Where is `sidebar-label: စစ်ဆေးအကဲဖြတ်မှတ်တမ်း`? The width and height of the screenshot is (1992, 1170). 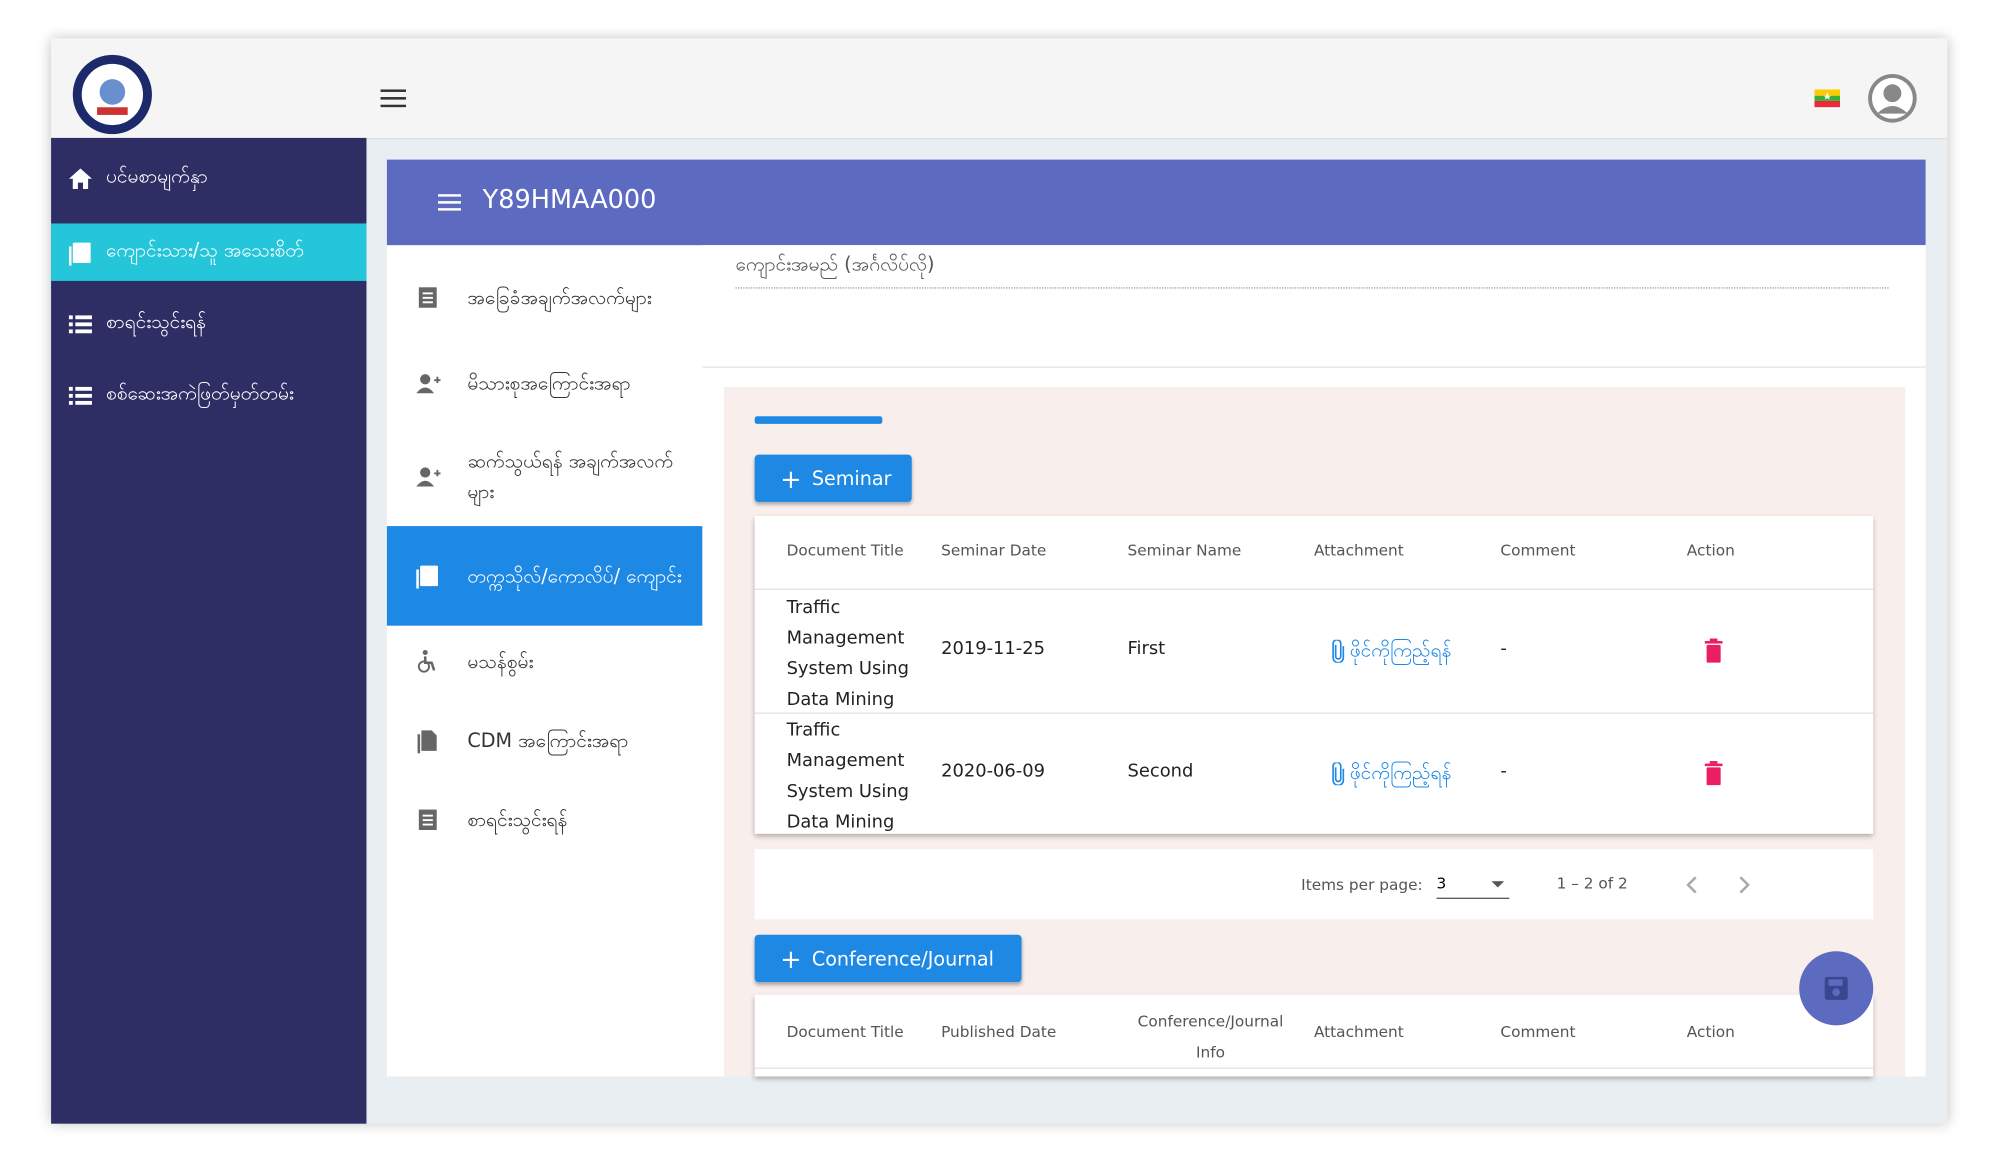 sidebar-label: စစ်ဆေးအကဲဖြတ်မှတ်တမ်း is located at coordinates (199, 393).